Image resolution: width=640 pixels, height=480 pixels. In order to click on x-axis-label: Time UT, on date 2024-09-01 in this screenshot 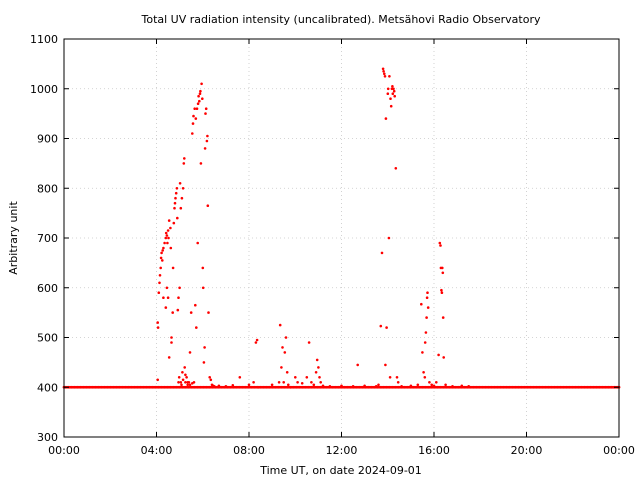, I will do `click(340, 470)`.